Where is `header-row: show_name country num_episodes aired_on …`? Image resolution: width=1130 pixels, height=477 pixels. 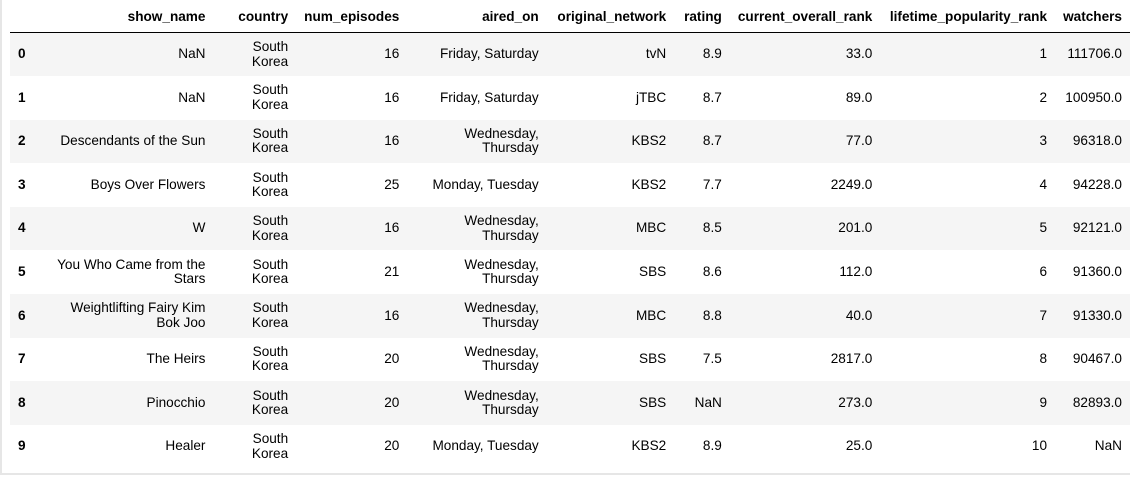 header-row: show_name country num_episodes aired_on … is located at coordinates (570, 17).